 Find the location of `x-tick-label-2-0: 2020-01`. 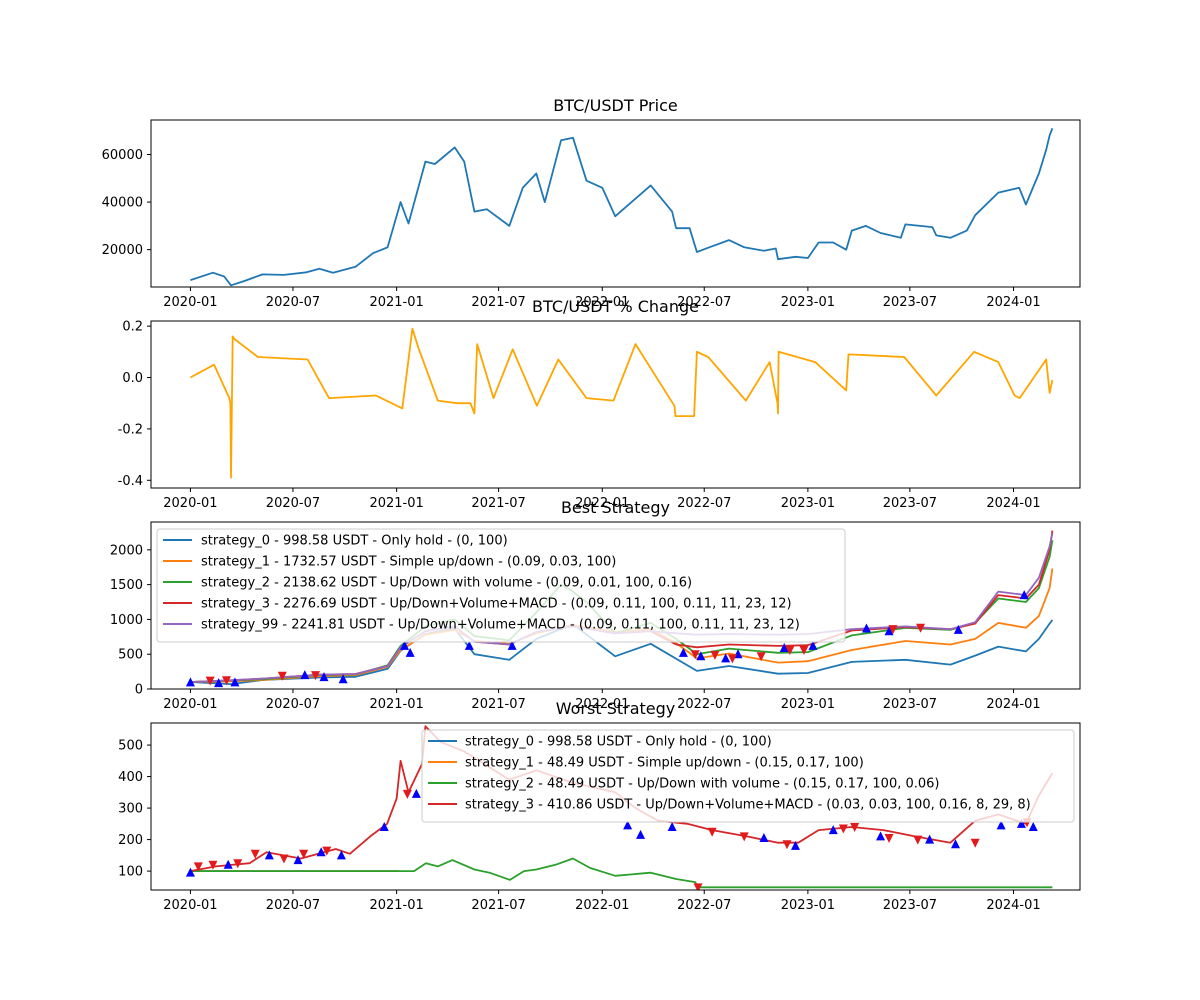

x-tick-label-2-0: 2020-01 is located at coordinates (190, 704).